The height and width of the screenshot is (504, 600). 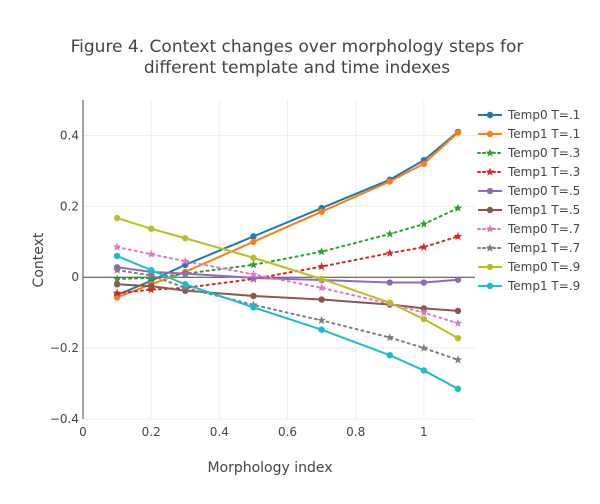 What do you see at coordinates (69, 206) in the screenshot?
I see `y-tick-label: 0.2` at bounding box center [69, 206].